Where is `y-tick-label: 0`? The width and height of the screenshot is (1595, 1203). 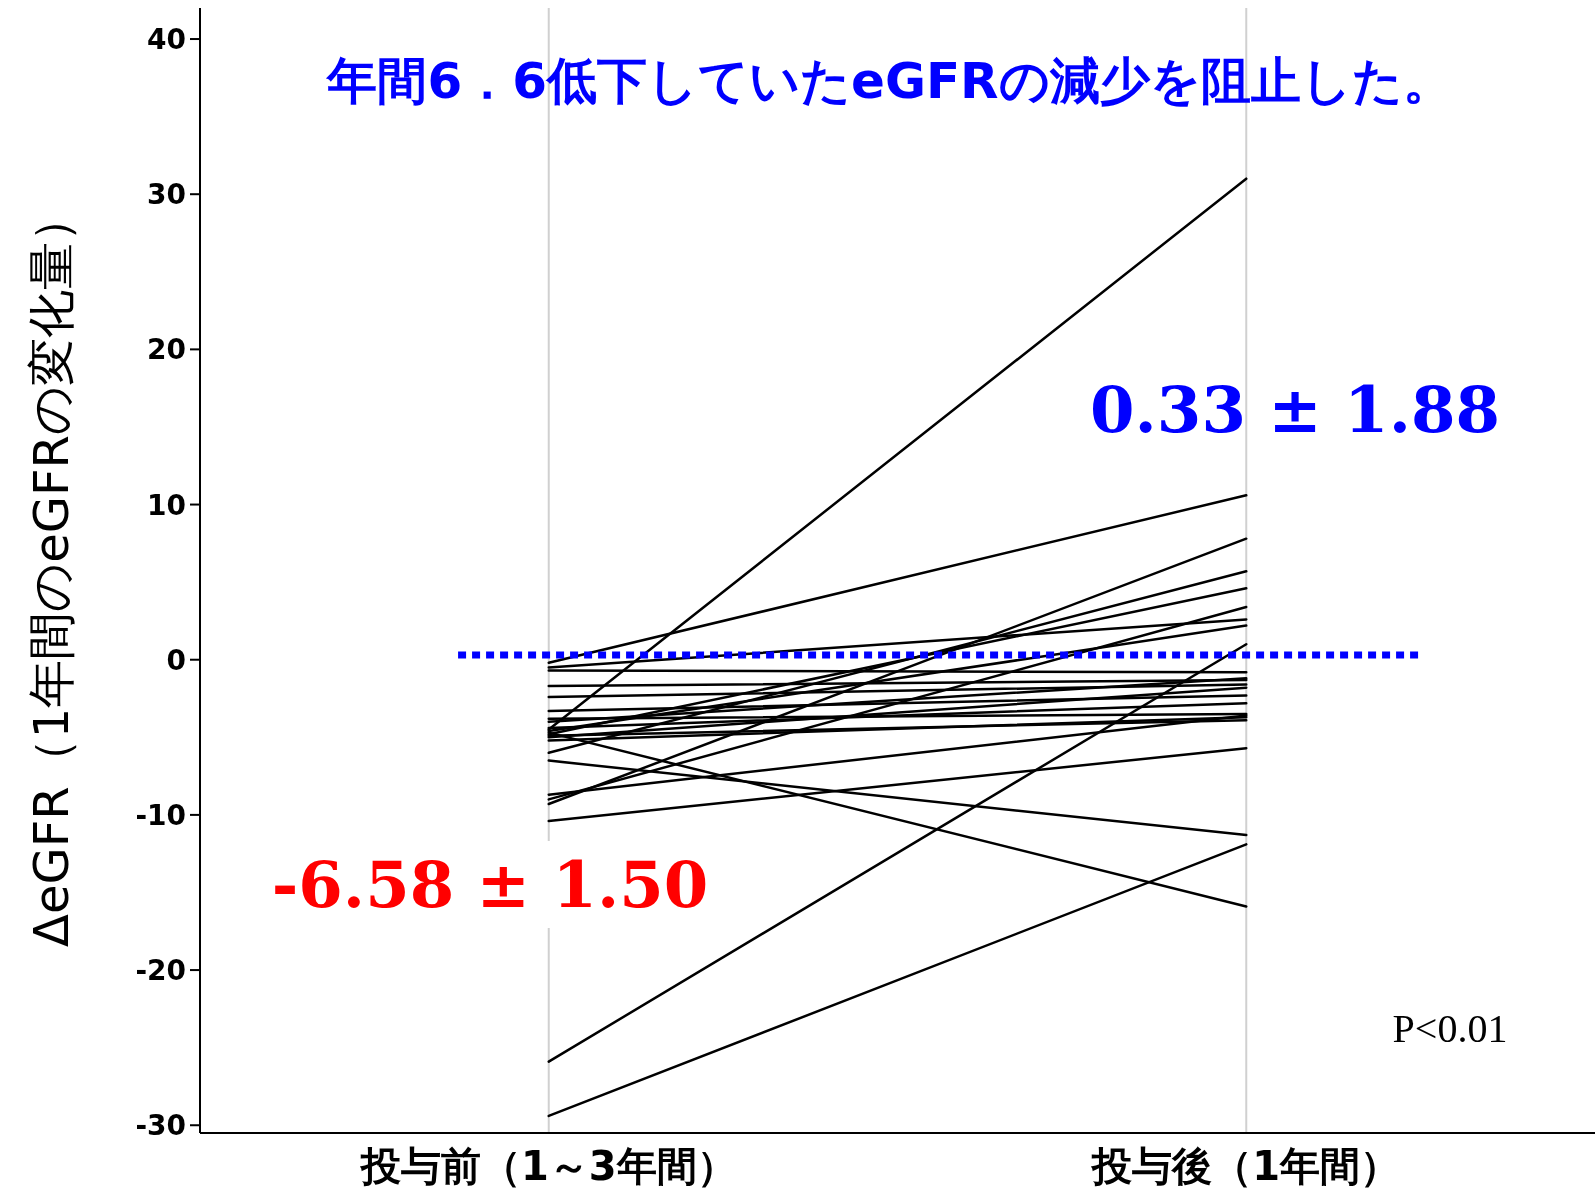 y-tick-label: 0 is located at coordinates (176, 660).